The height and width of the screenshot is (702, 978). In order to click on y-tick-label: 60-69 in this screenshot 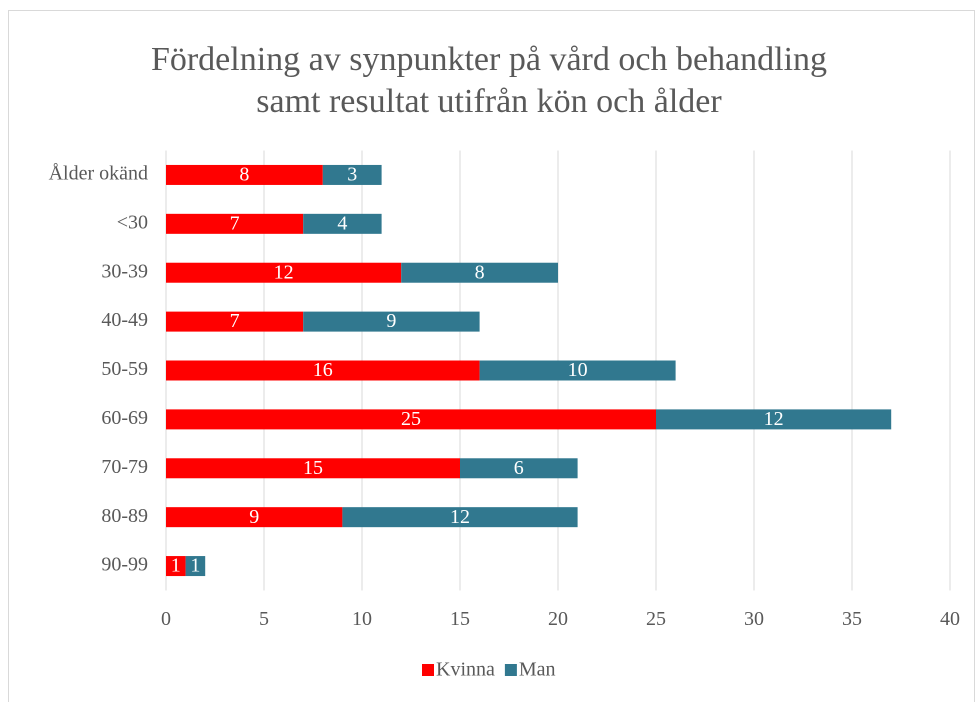, I will do `click(124, 418)`.